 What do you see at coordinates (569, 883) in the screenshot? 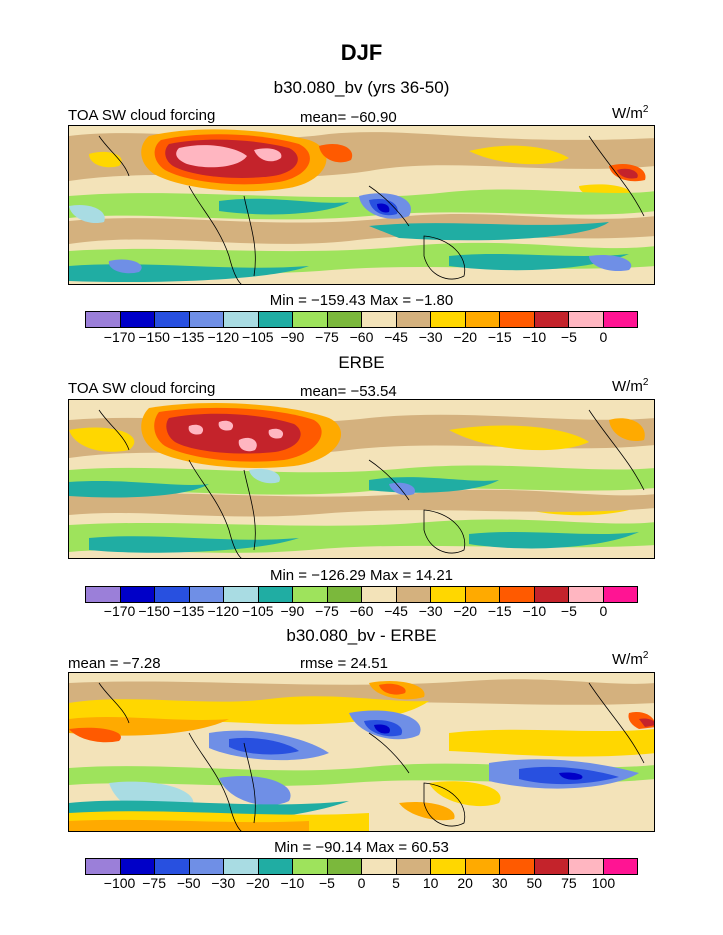
I see `colorbar-tick-label: 75` at bounding box center [569, 883].